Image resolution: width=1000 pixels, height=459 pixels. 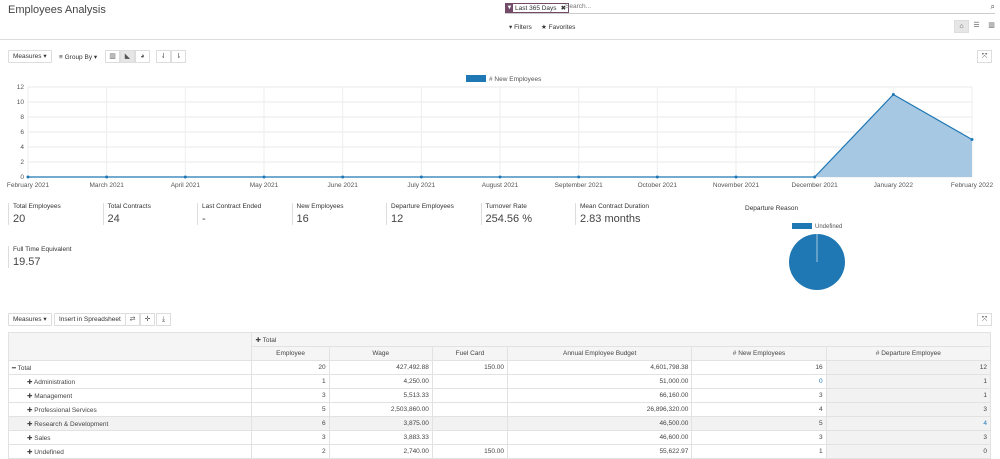 I want to click on row-header: ✚ Professional Services, so click(x=130, y=409).